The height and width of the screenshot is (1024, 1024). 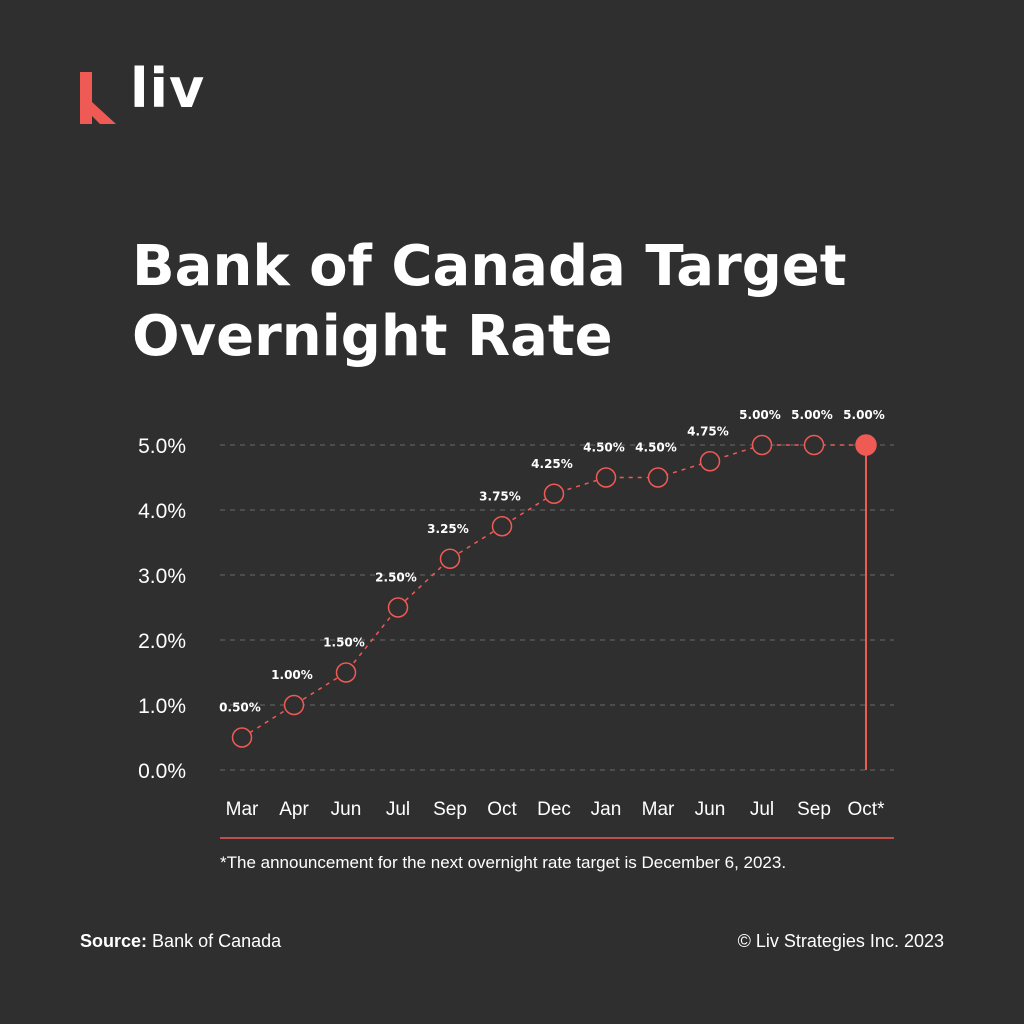 I want to click on source-label: Source:, so click(x=114, y=941).